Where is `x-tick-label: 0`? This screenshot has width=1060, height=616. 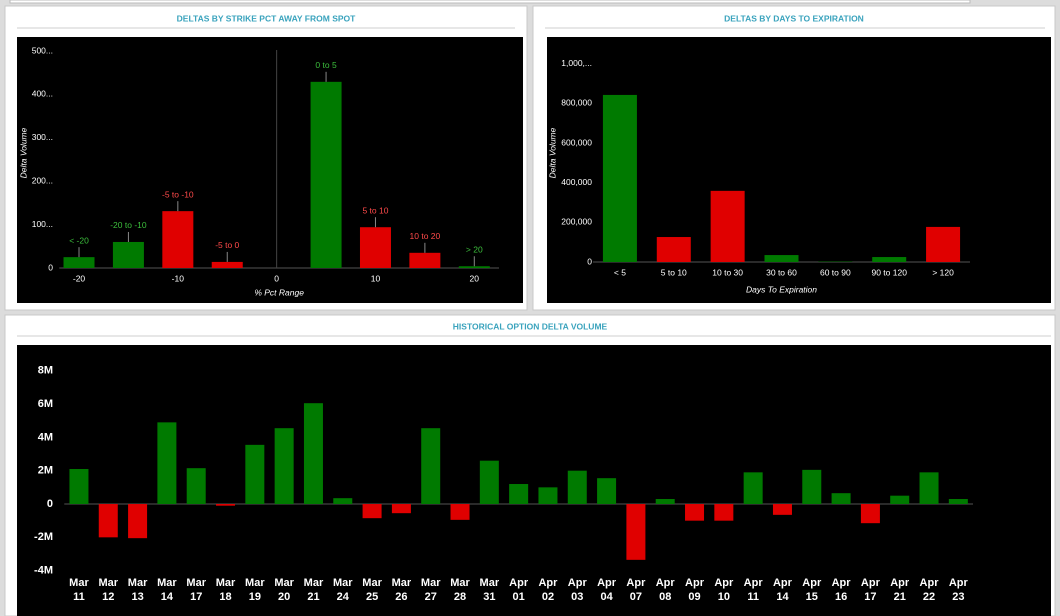
x-tick-label: 0 is located at coordinates (276, 278).